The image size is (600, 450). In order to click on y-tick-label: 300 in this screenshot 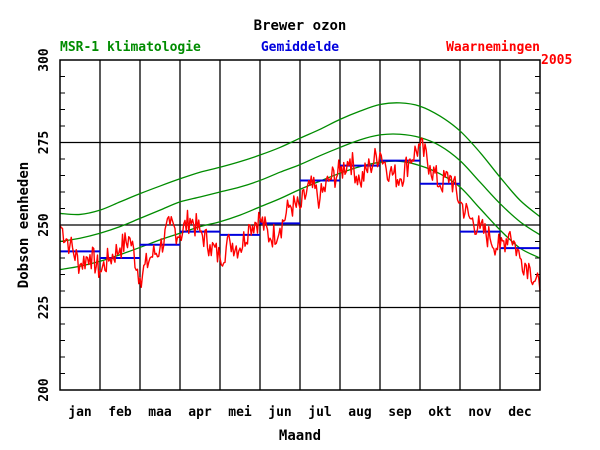, I will do `click(44, 60)`.